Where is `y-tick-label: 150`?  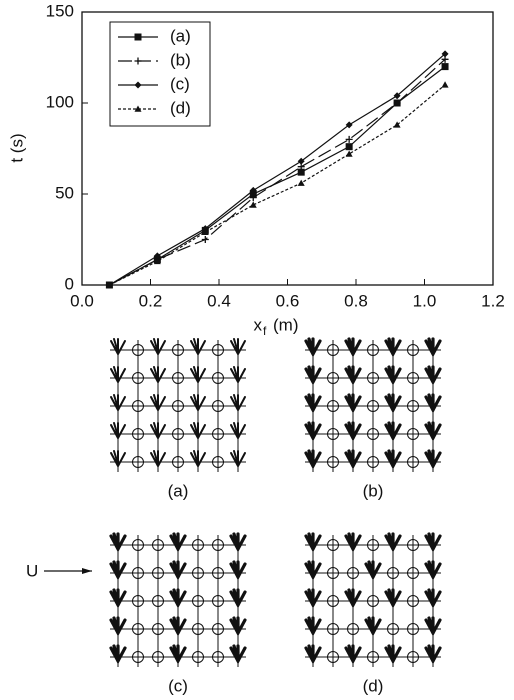 y-tick-label: 150 is located at coordinates (60, 10).